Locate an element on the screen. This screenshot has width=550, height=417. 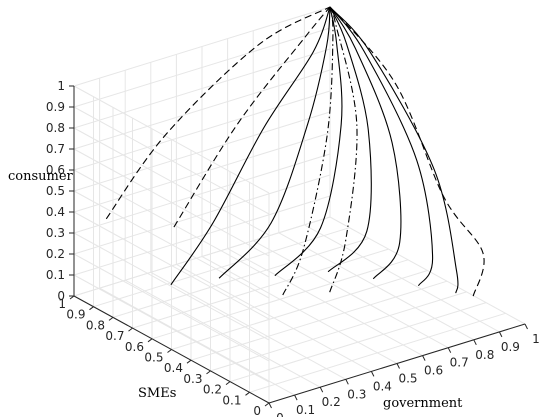
x-tick-label: 0.2 is located at coordinates (331, 402).